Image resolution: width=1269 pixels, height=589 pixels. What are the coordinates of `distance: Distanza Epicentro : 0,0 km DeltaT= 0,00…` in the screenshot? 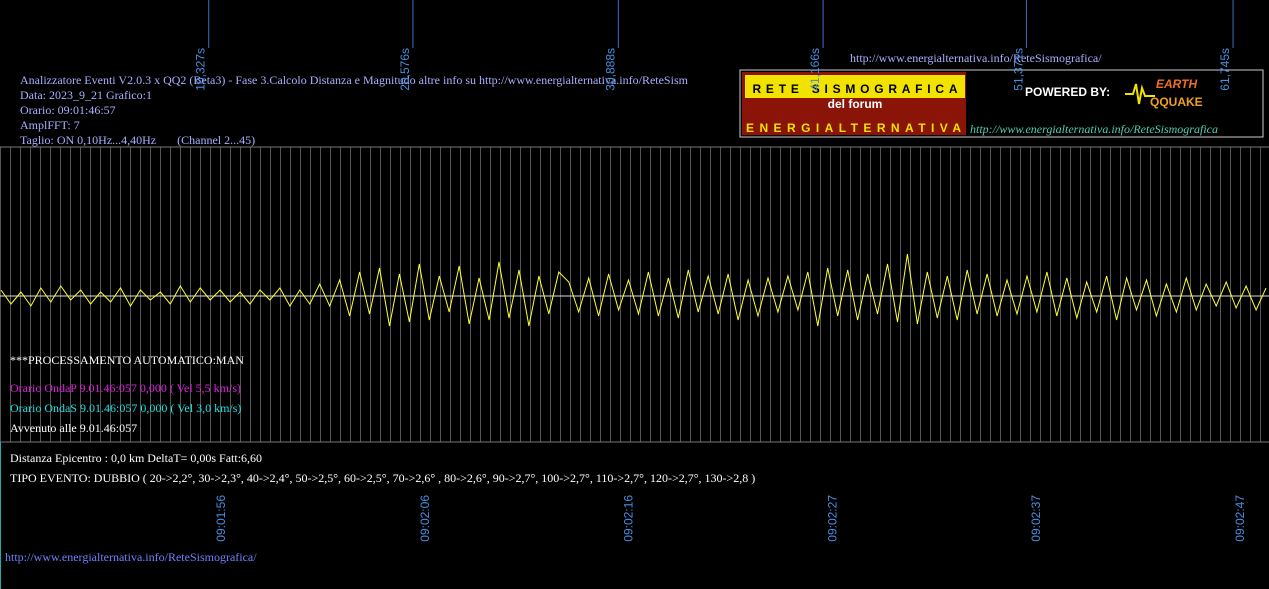 It's located at (136, 458).